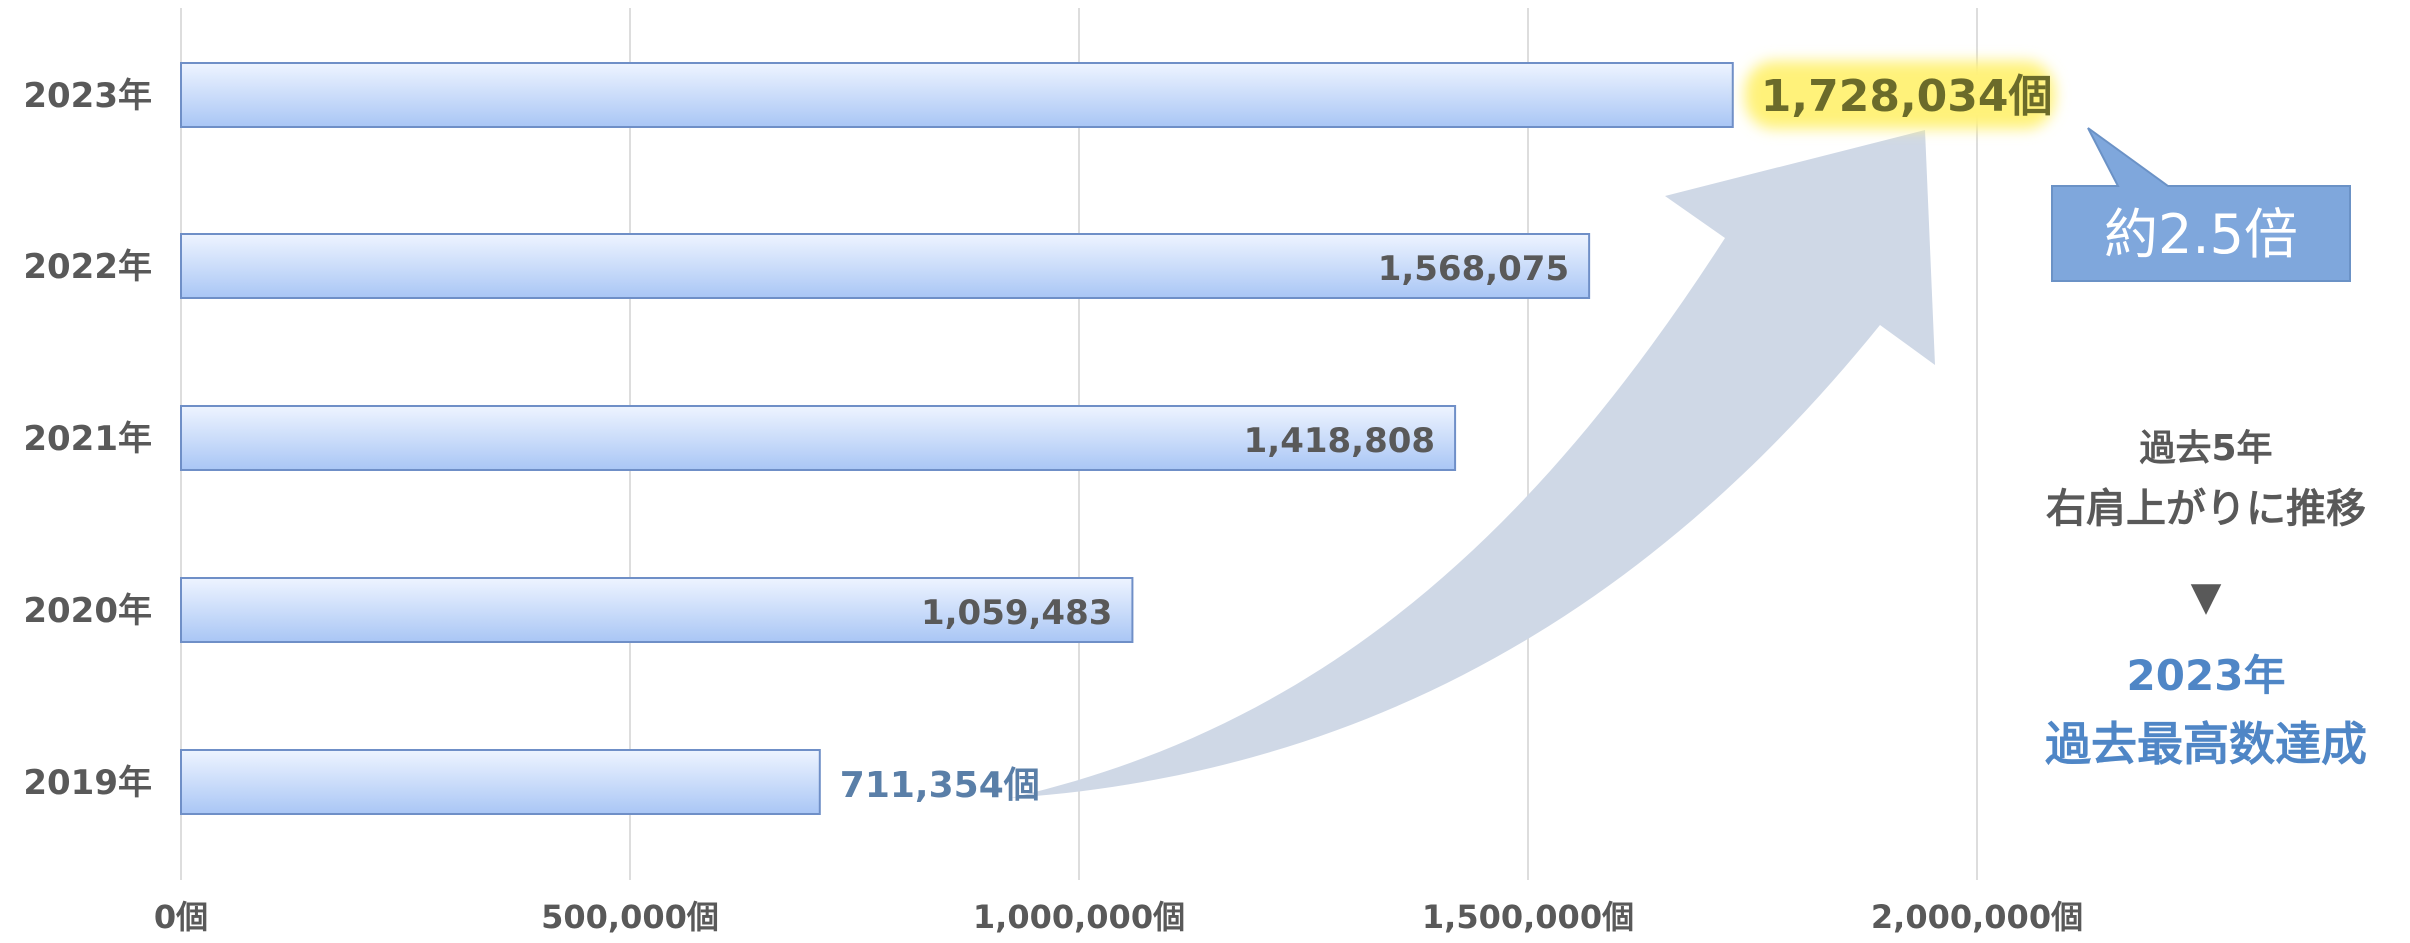 Image resolution: width=2410 pixels, height=943 pixels. I want to click on x-tick-labels: 0個 500,000個 1,000,000個 1,500,000個 2,000,000個, so click(1118, 917).